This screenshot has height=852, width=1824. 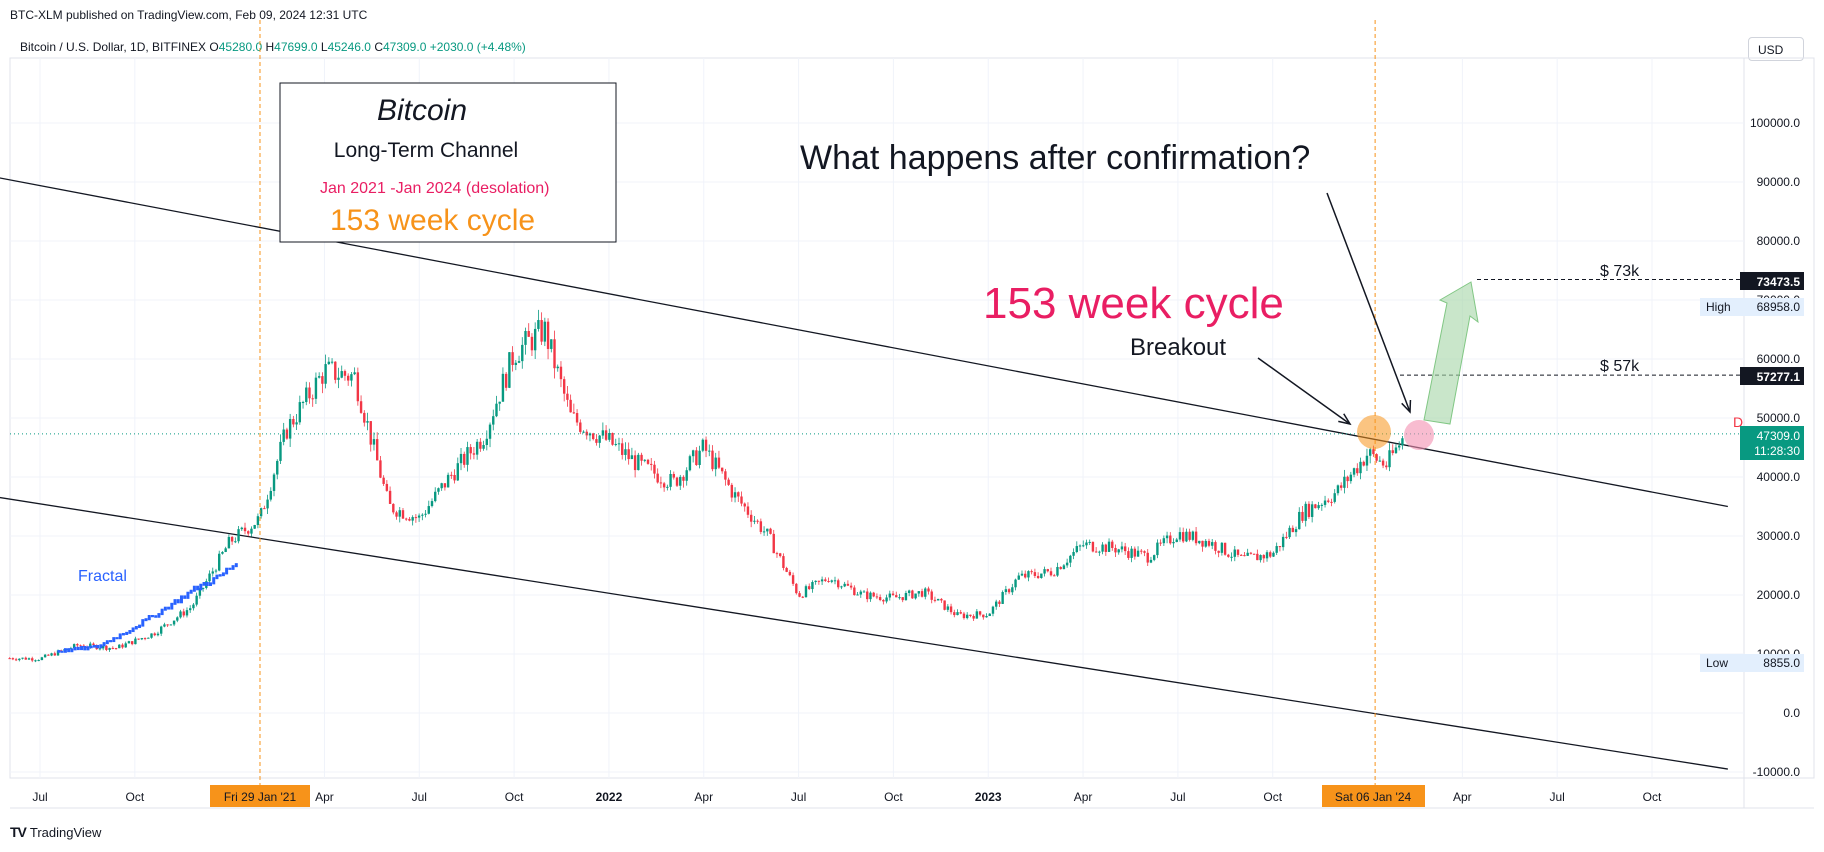 I want to click on brand: TV TradingView, so click(x=55, y=832).